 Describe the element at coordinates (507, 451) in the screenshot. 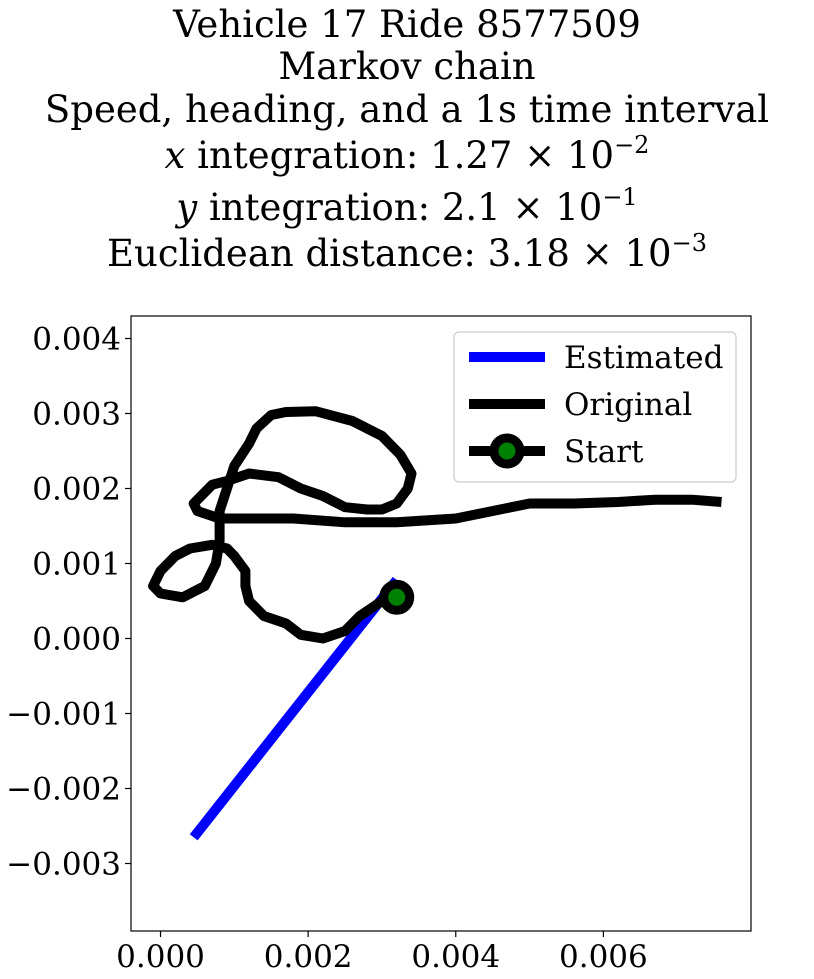

I see `legend-start-marker` at that location.